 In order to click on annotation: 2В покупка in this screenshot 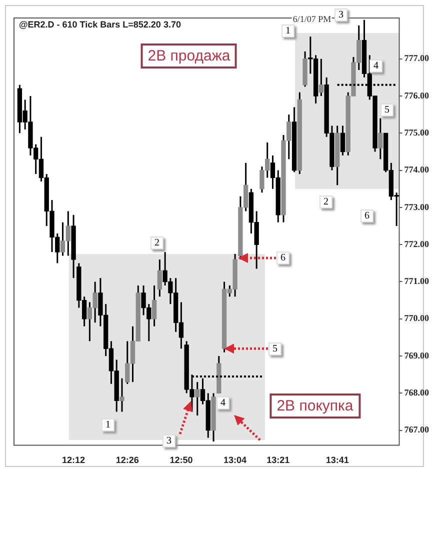, I will do `click(315, 406)`.